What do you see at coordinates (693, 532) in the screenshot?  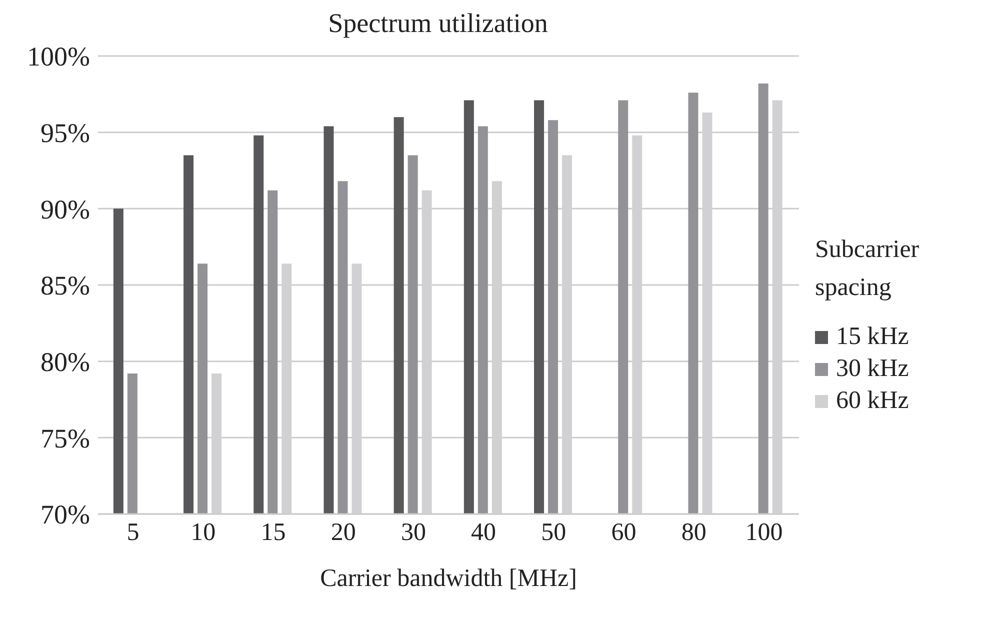 I see `x-tick-label: 80` at bounding box center [693, 532].